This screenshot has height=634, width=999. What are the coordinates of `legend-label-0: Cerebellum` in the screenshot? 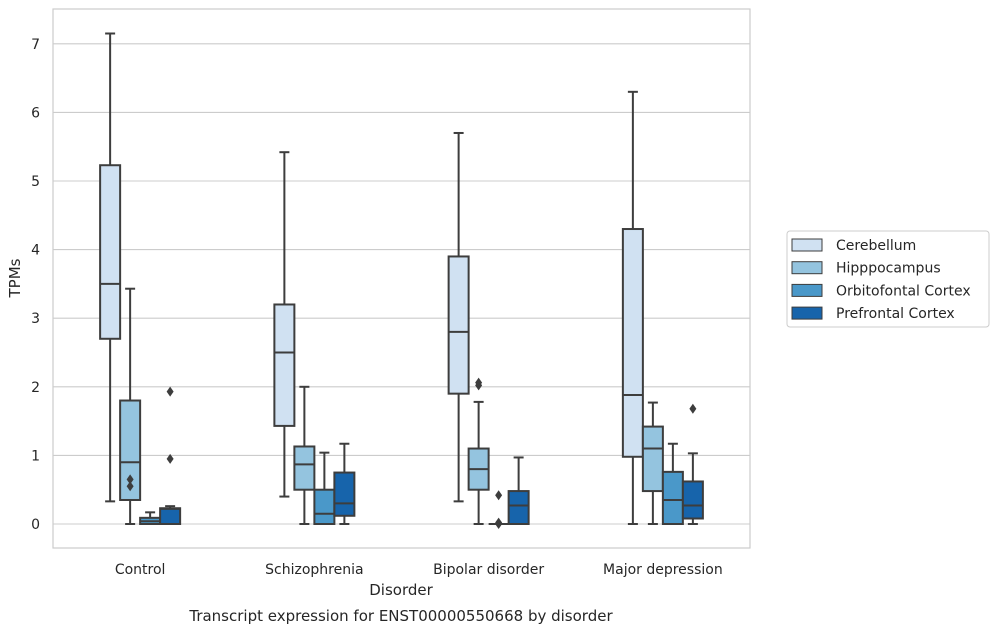 It's located at (876, 246).